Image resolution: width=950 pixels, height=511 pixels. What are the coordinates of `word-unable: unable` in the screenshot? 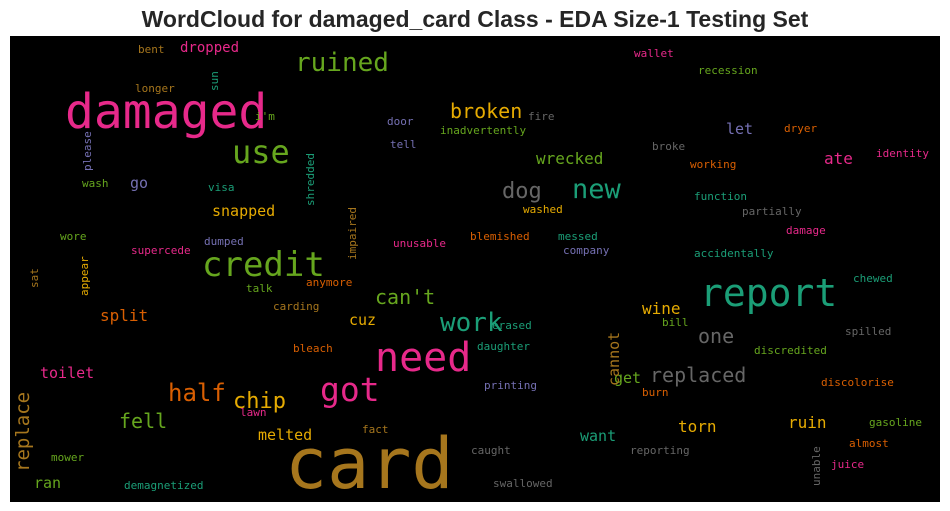 It's located at (816, 466).